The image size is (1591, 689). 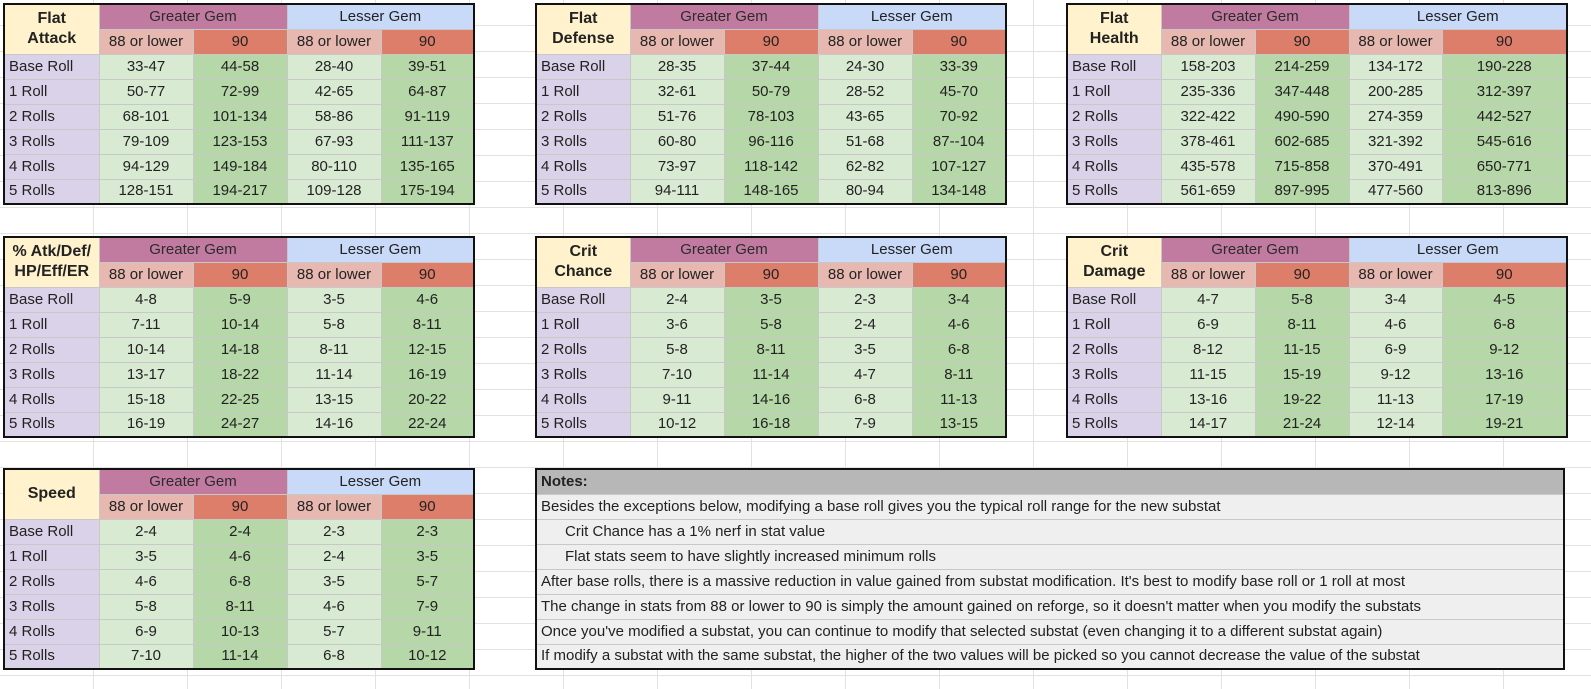 What do you see at coordinates (239, 656) in the screenshot?
I see `data-row: 5 Rolls 7-10 11-14 6-8 10-12` at bounding box center [239, 656].